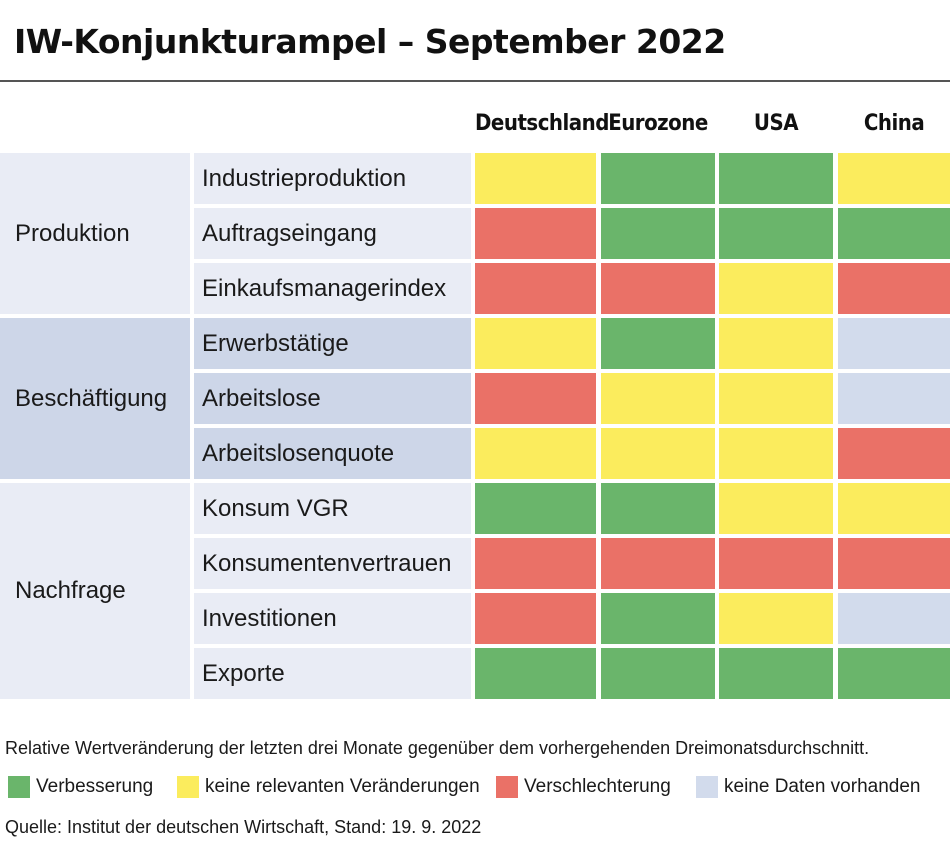 Image resolution: width=950 pixels, height=867 pixels. I want to click on row-label: Industrieproduktion, so click(332, 178).